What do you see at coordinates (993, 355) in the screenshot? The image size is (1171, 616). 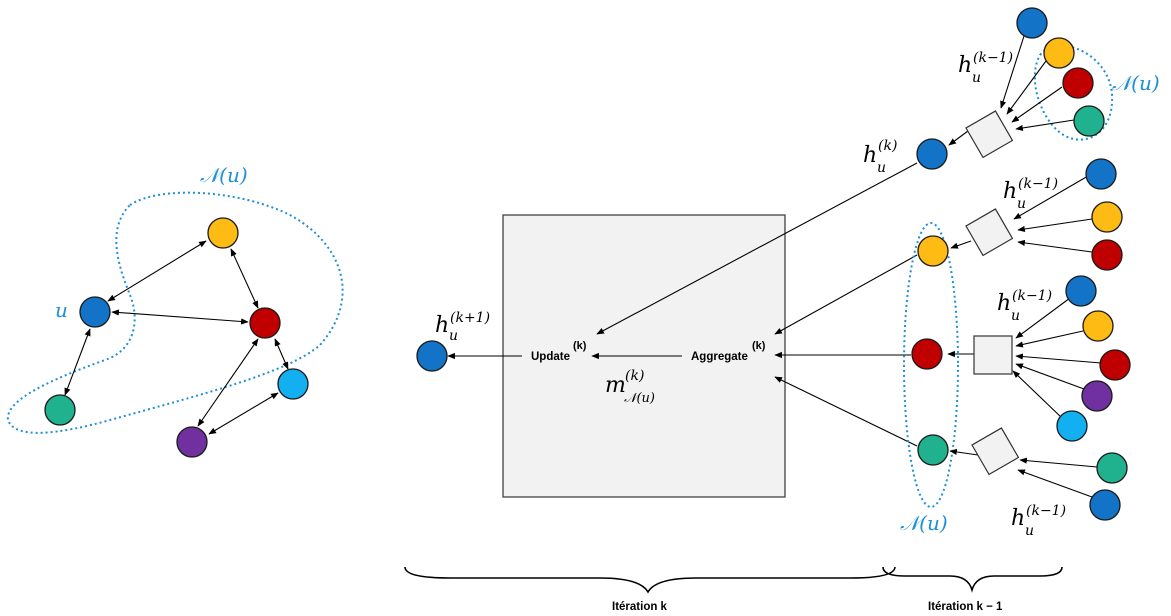 I see `red-aggregator-box` at bounding box center [993, 355].